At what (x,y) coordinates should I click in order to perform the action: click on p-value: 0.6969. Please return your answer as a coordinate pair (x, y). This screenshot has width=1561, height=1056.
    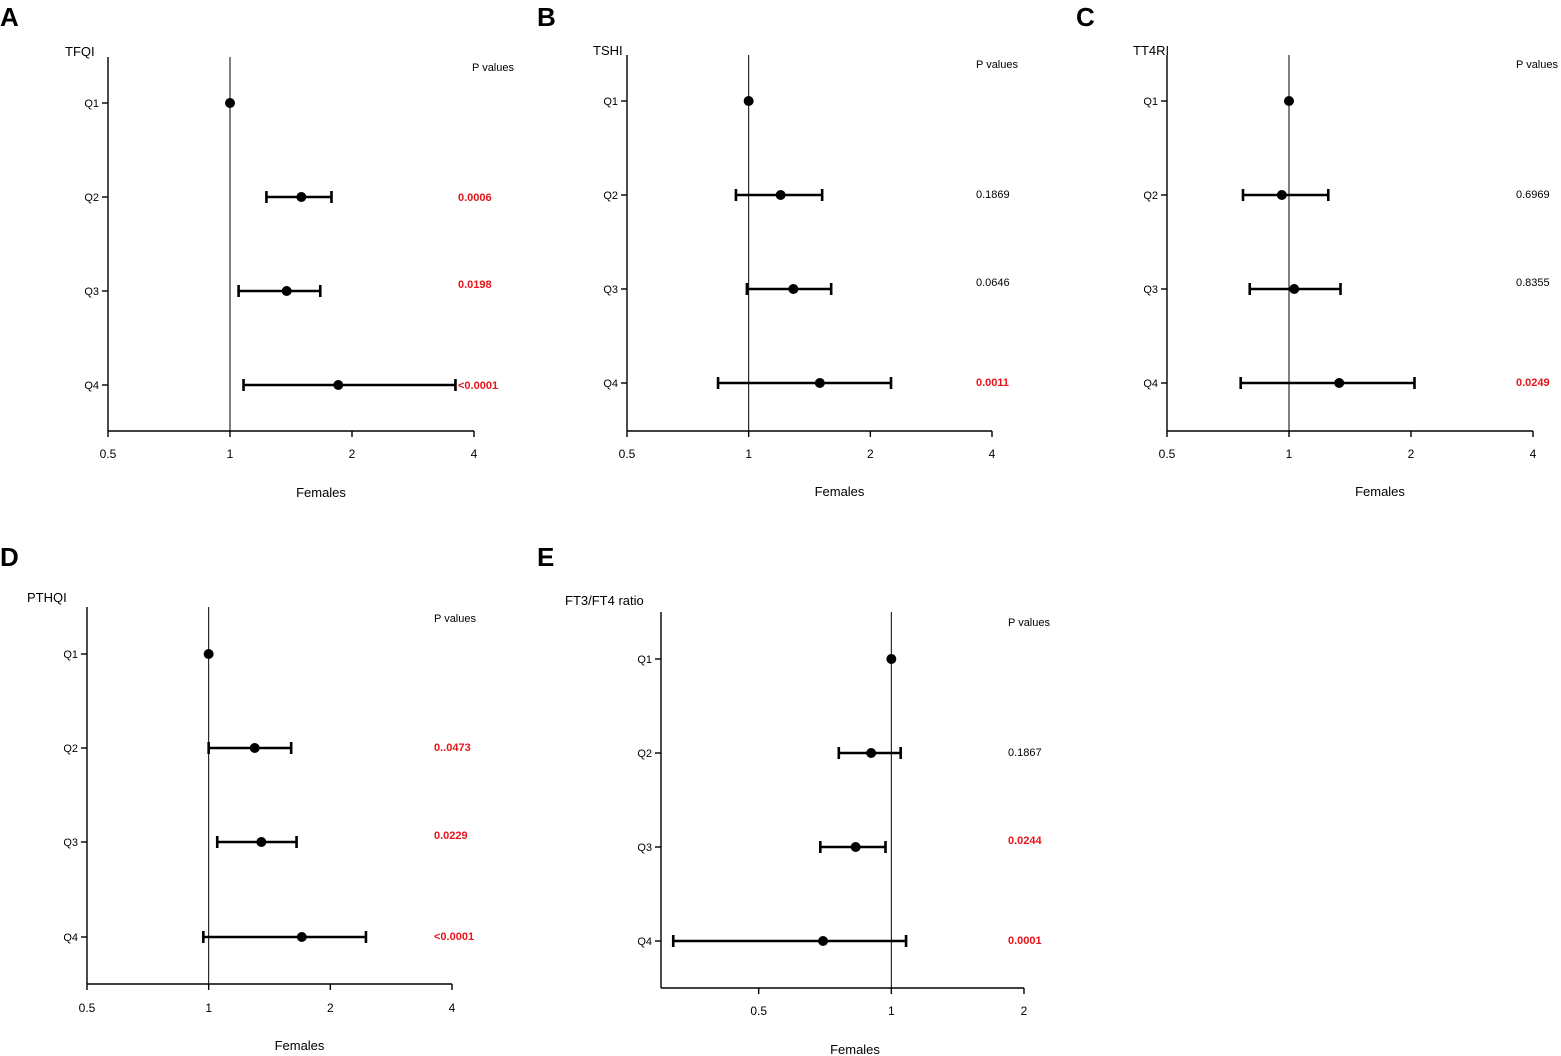
    Looking at the image, I should click on (1533, 195).